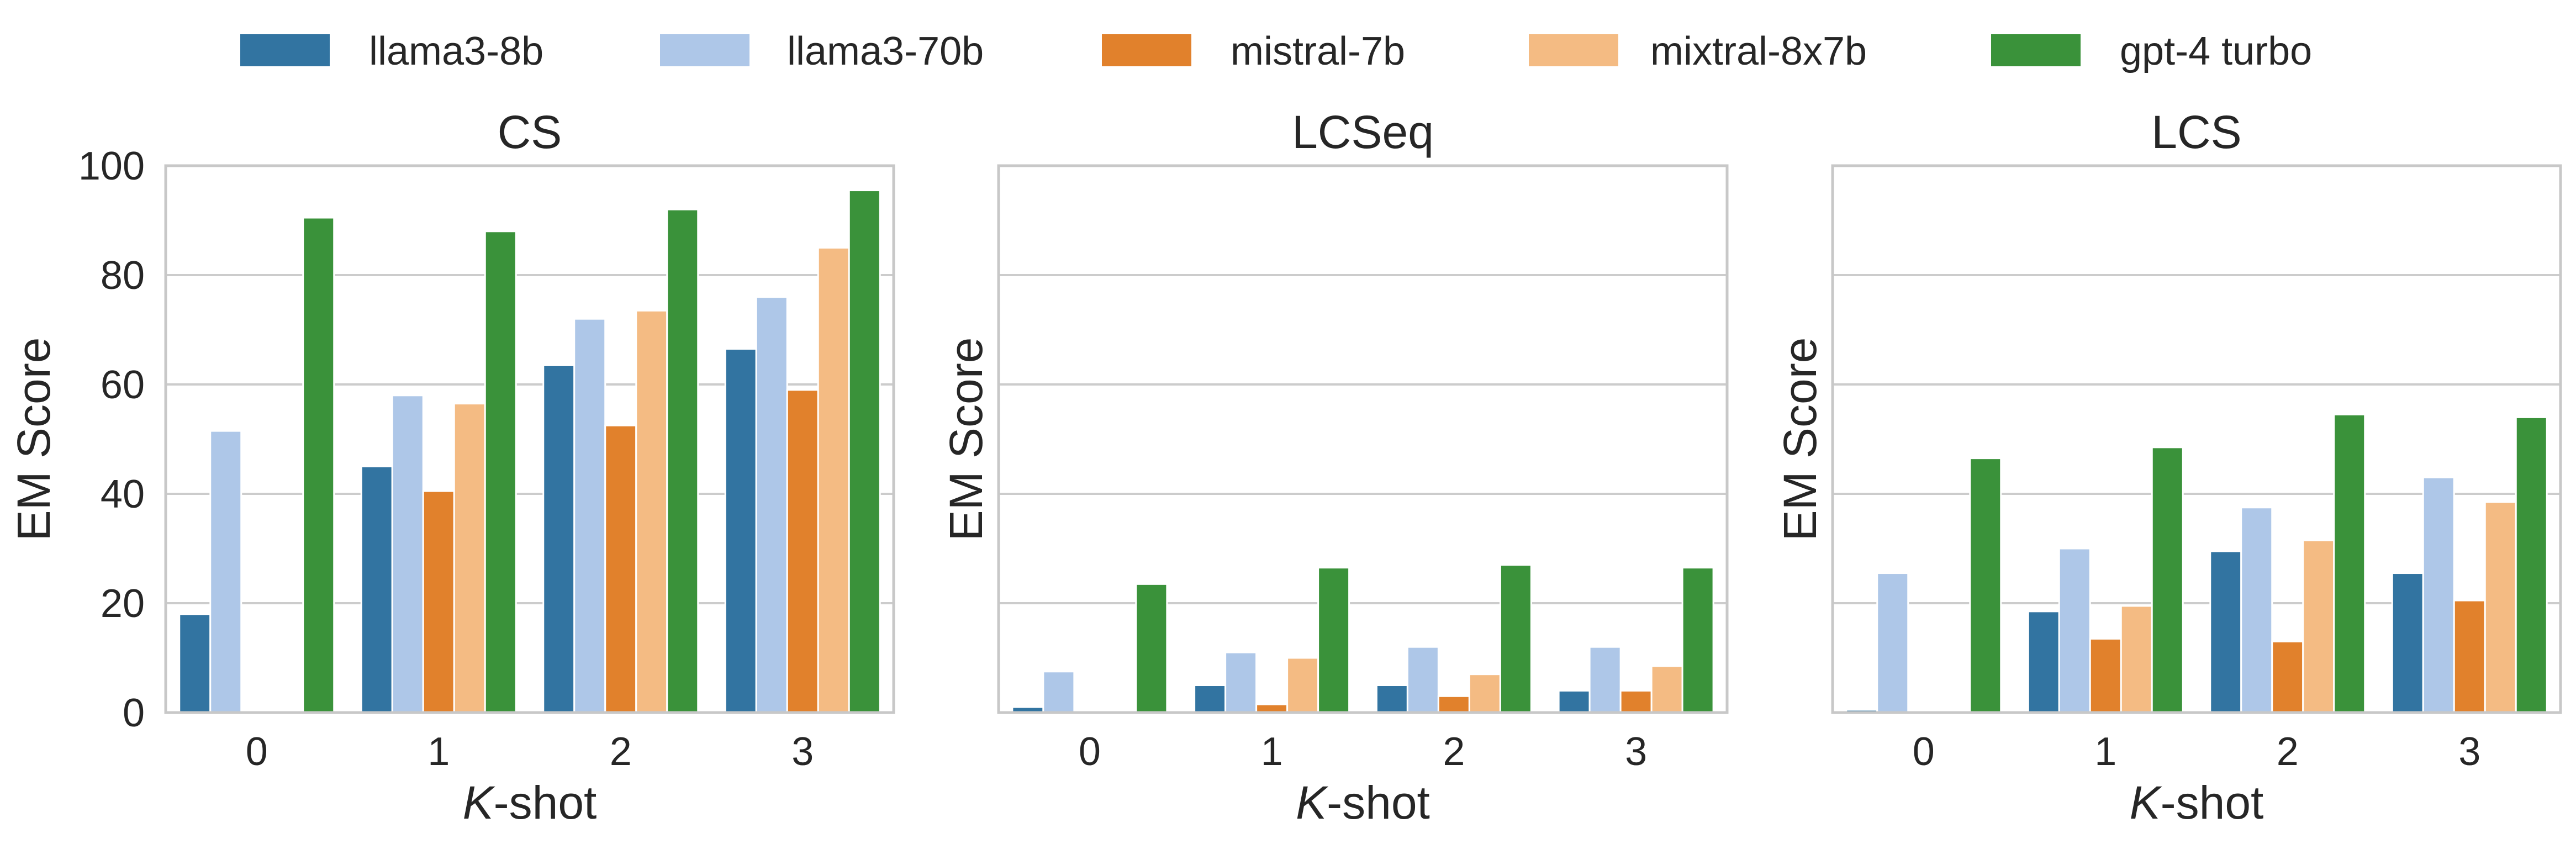  What do you see at coordinates (2196, 132) in the screenshot?
I see `panel-title: LCS` at bounding box center [2196, 132].